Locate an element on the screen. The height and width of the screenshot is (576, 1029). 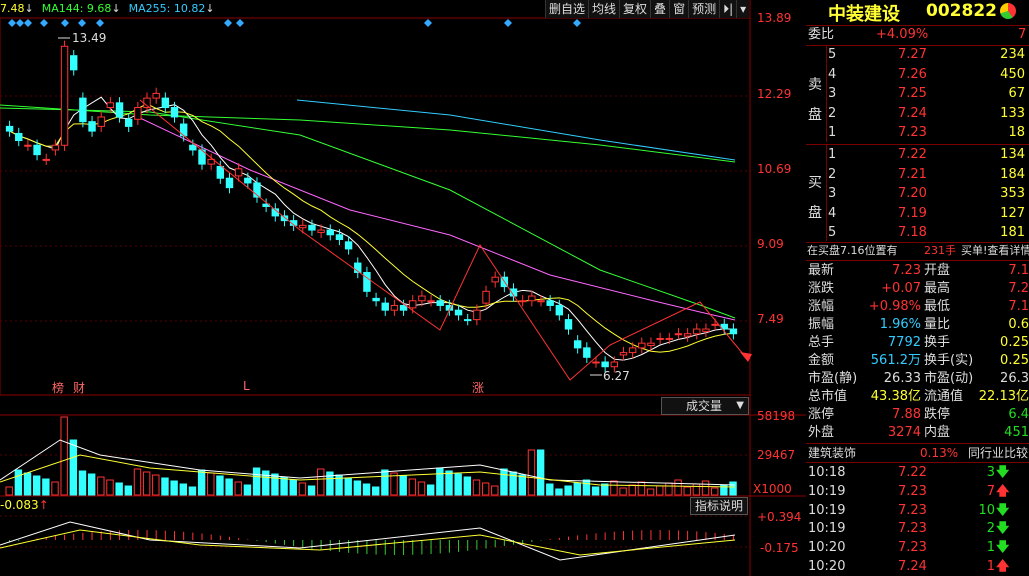
expand-icon: ⏵| is located at coordinates (727, 9).